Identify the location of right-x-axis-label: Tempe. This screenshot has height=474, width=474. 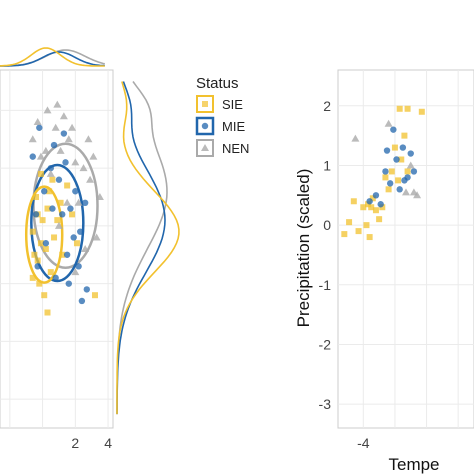
(413, 464).